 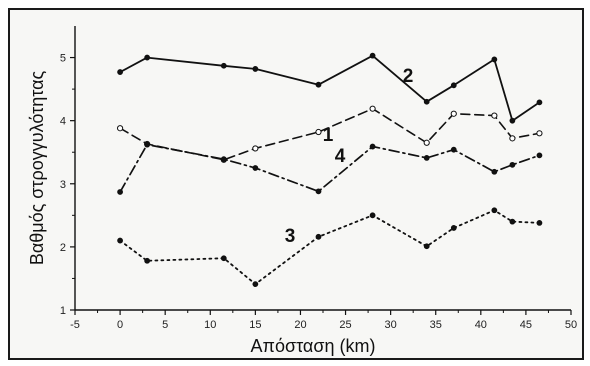 I want to click on x-axis-title: Απόσταση (km), so click(x=313, y=346).